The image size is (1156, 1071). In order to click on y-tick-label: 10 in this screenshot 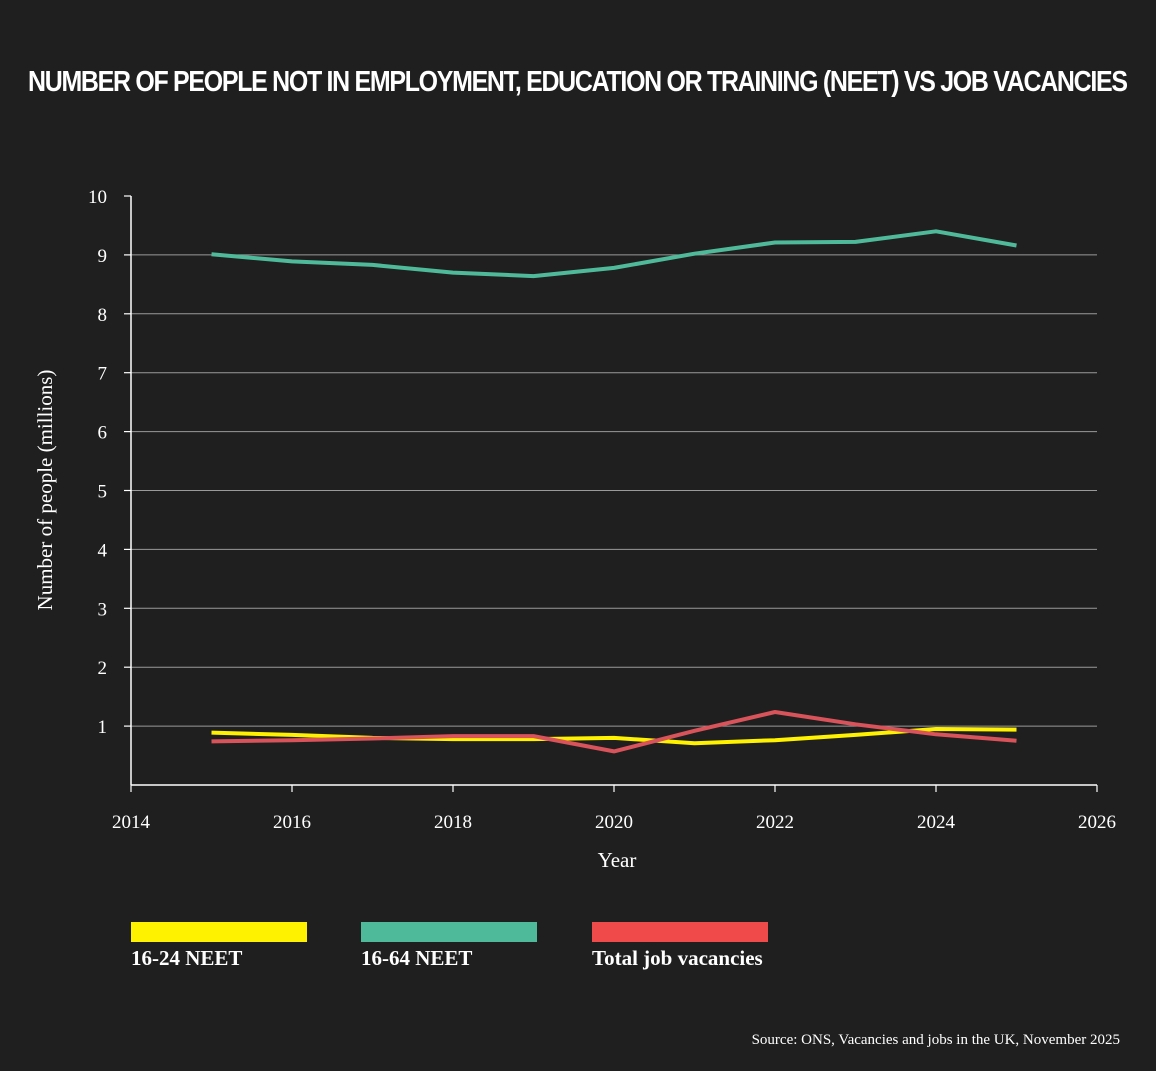, I will do `click(97, 197)`.